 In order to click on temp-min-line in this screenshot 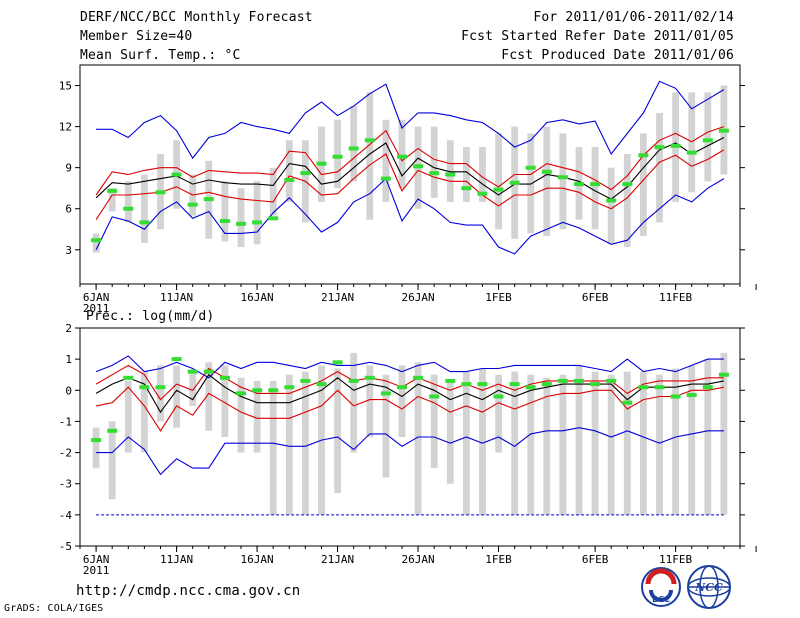, I will do `click(410, 216)`.